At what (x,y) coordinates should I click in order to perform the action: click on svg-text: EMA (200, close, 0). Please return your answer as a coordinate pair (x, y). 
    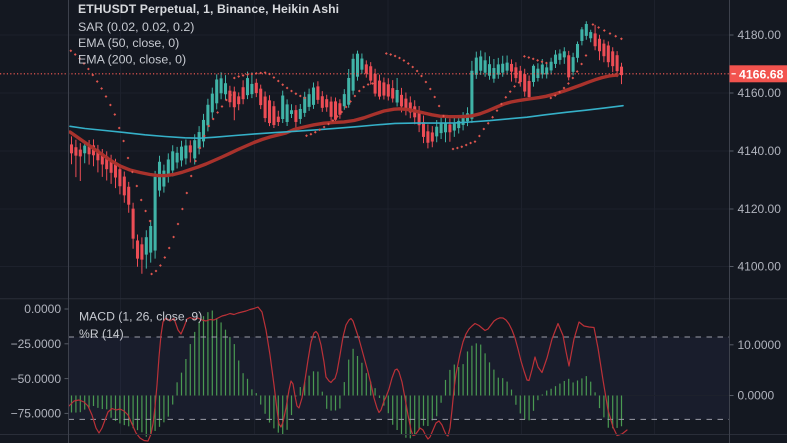
    Looking at the image, I should click on (132, 60).